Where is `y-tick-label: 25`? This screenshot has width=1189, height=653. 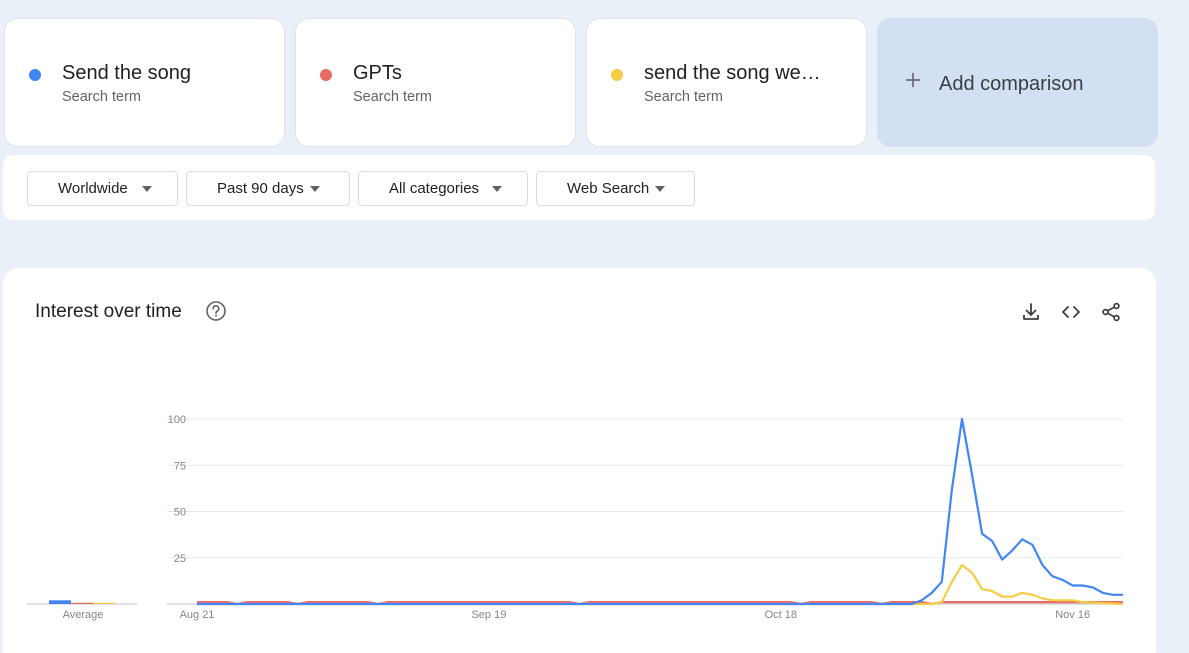
y-tick-label: 25 is located at coordinates (180, 559).